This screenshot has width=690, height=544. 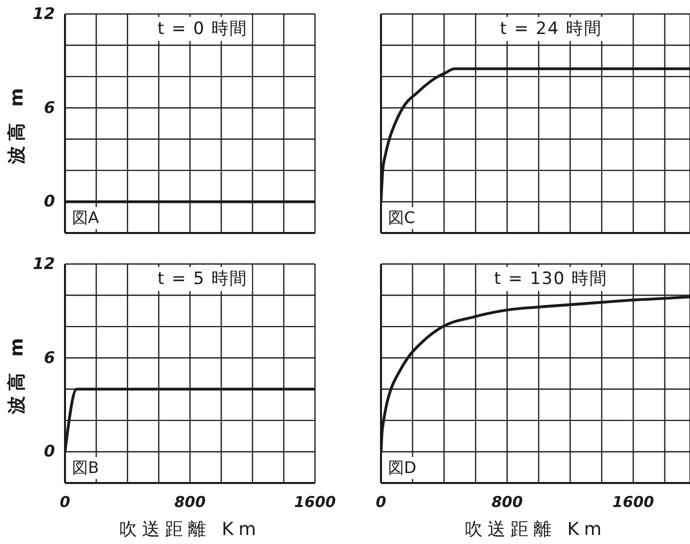 I want to click on annotation: 図D, so click(x=402, y=468).